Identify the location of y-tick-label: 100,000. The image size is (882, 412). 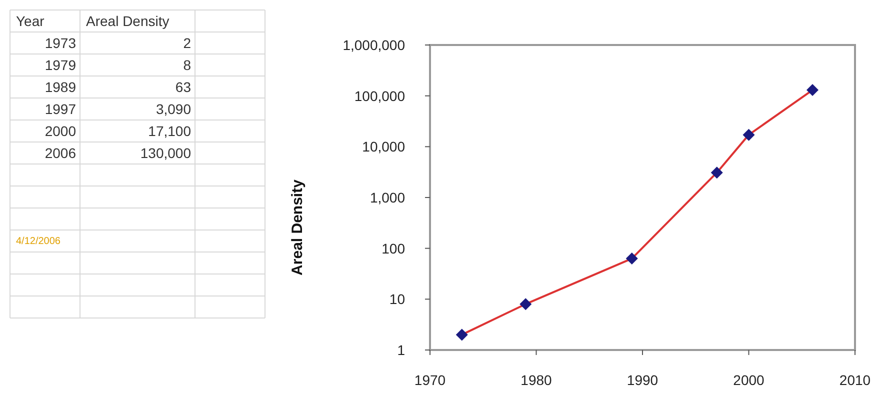
(380, 96).